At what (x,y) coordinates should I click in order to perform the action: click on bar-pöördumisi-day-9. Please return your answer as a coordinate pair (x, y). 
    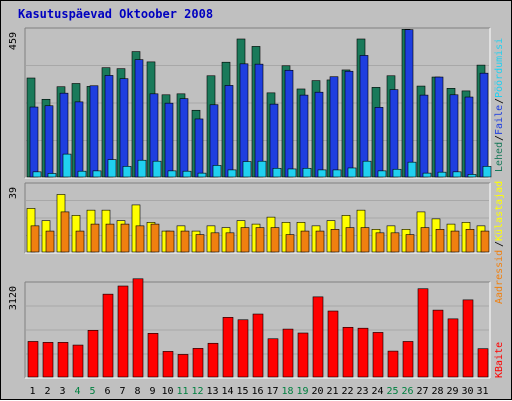
    Looking at the image, I should click on (157, 169).